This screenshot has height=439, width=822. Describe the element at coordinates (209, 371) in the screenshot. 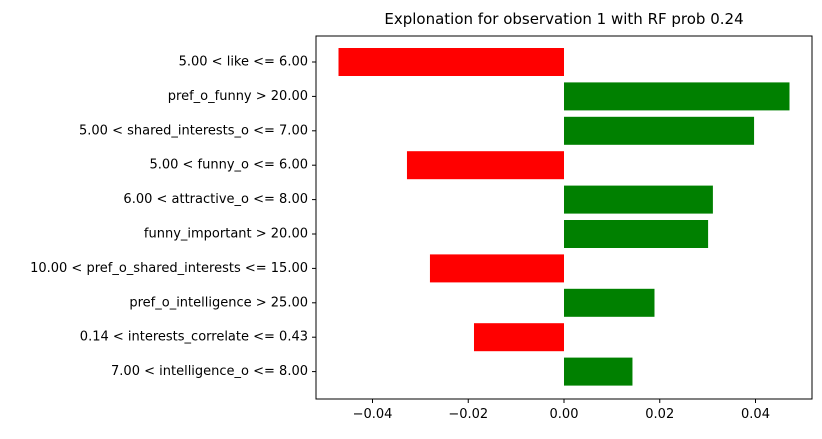

I see `y-tick-label: 7.00 < intelligence_o <= 8.00` at that location.